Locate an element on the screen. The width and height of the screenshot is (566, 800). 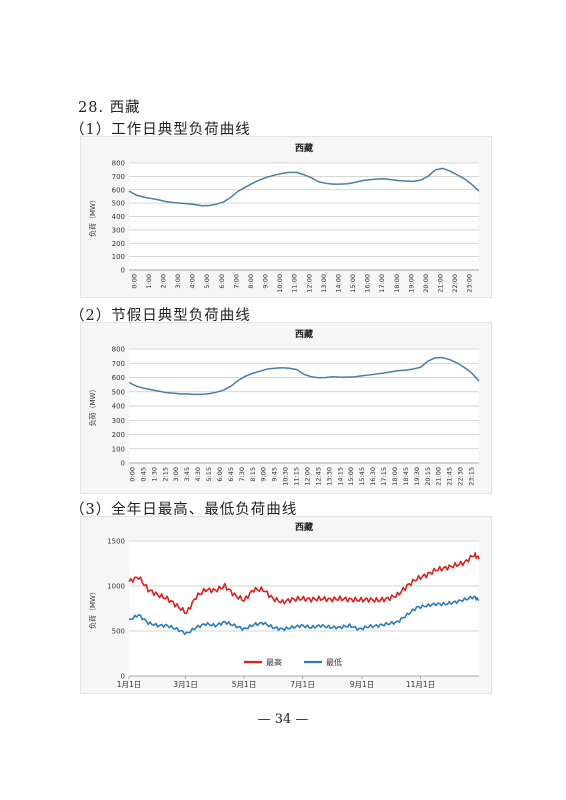
x-tick-label: 2:15 is located at coordinates (165, 474).